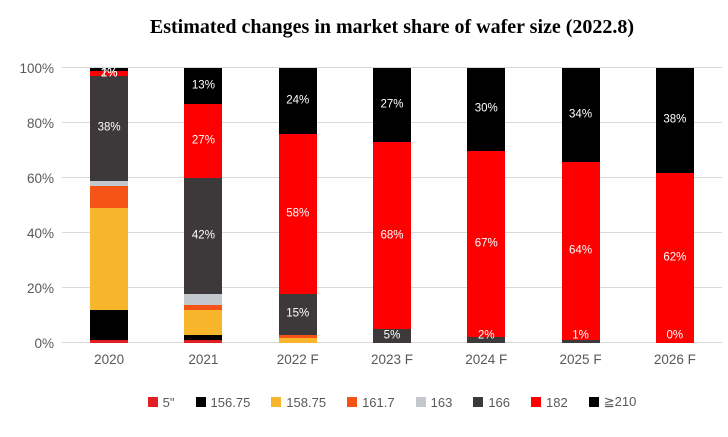 Image resolution: width=728 pixels, height=437 pixels. Describe the element at coordinates (580, 205) in the screenshot. I see `stacked-bar: 1% 64% 34%` at that location.